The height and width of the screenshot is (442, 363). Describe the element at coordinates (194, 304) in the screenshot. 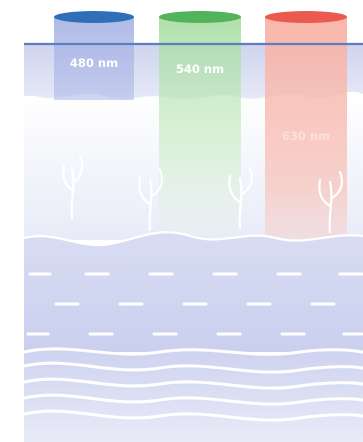

I see `tissue-dashes` at that location.